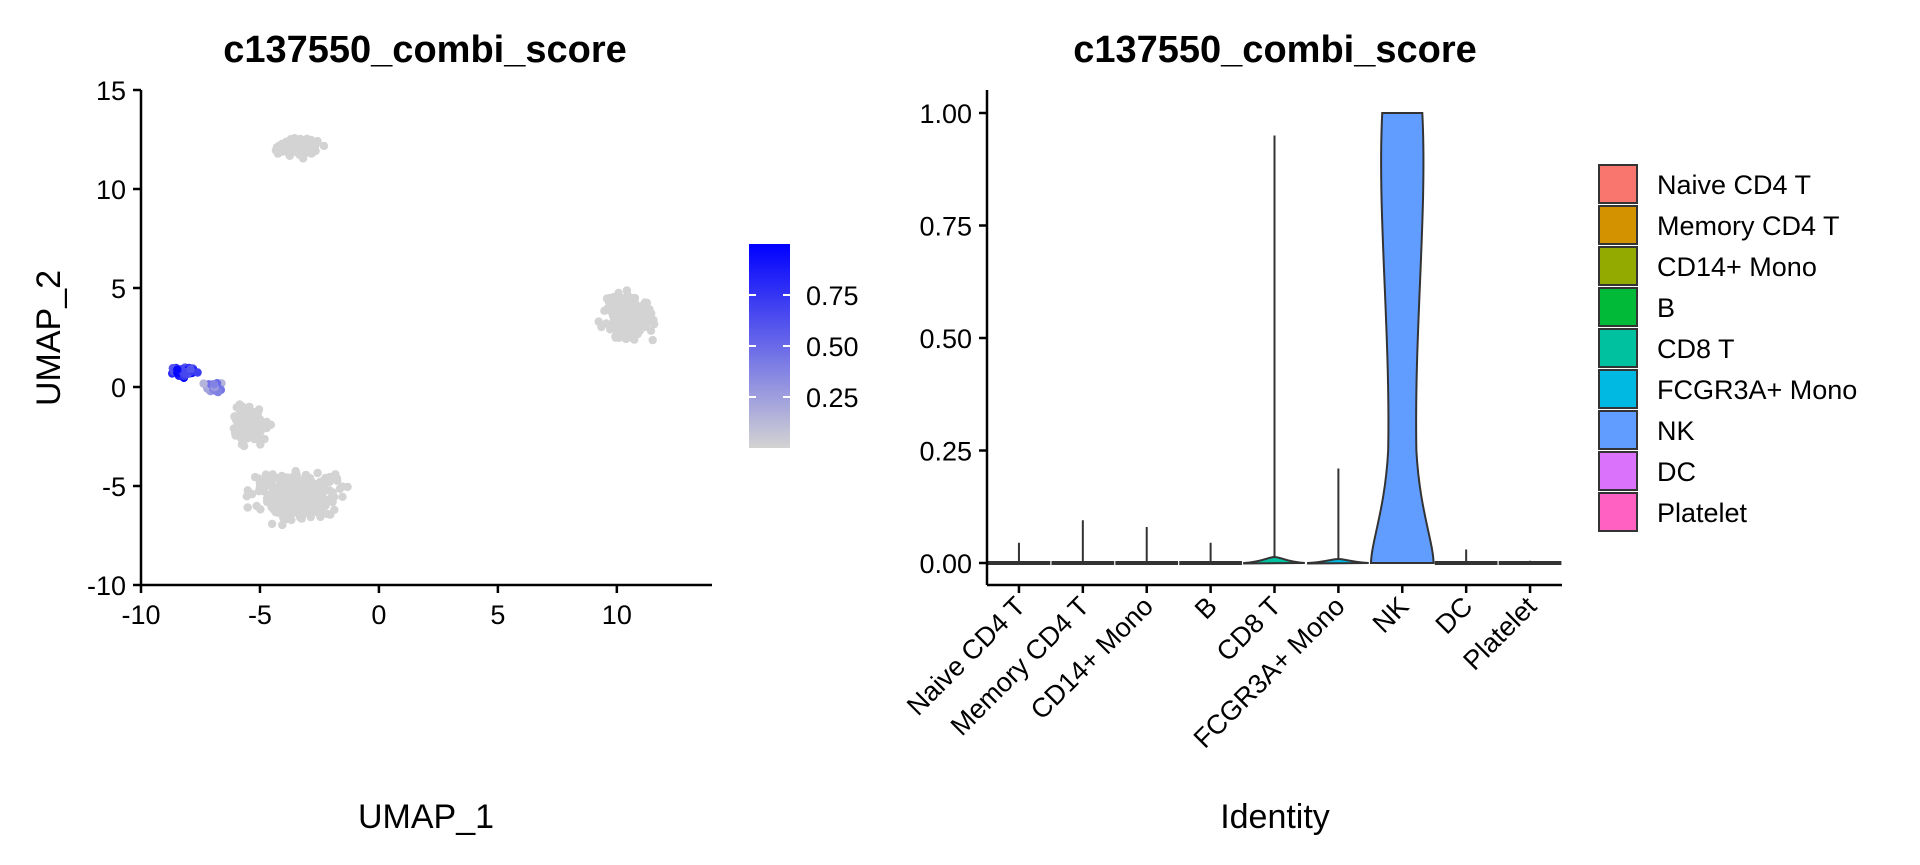 The width and height of the screenshot is (1920, 865). I want to click on umap-x-tick-label: -10, so click(140, 615).